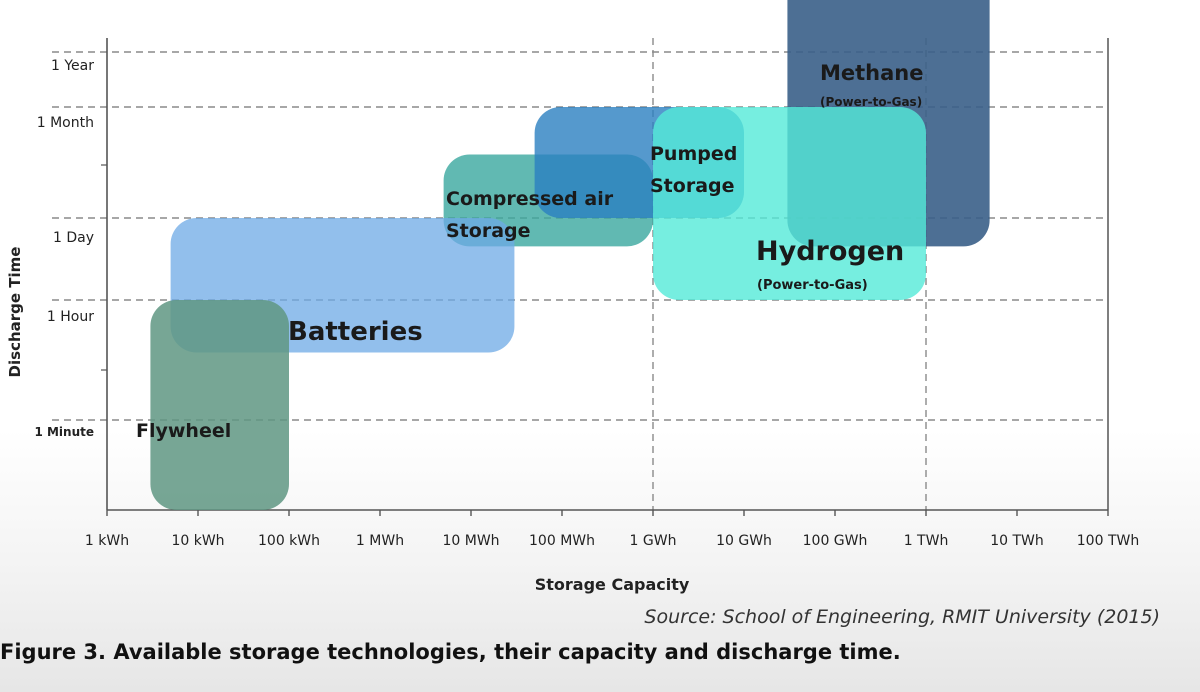 The image size is (1200, 692). Describe the element at coordinates (64, 432) in the screenshot. I see `y-tick-label: 1 Minute` at that location.